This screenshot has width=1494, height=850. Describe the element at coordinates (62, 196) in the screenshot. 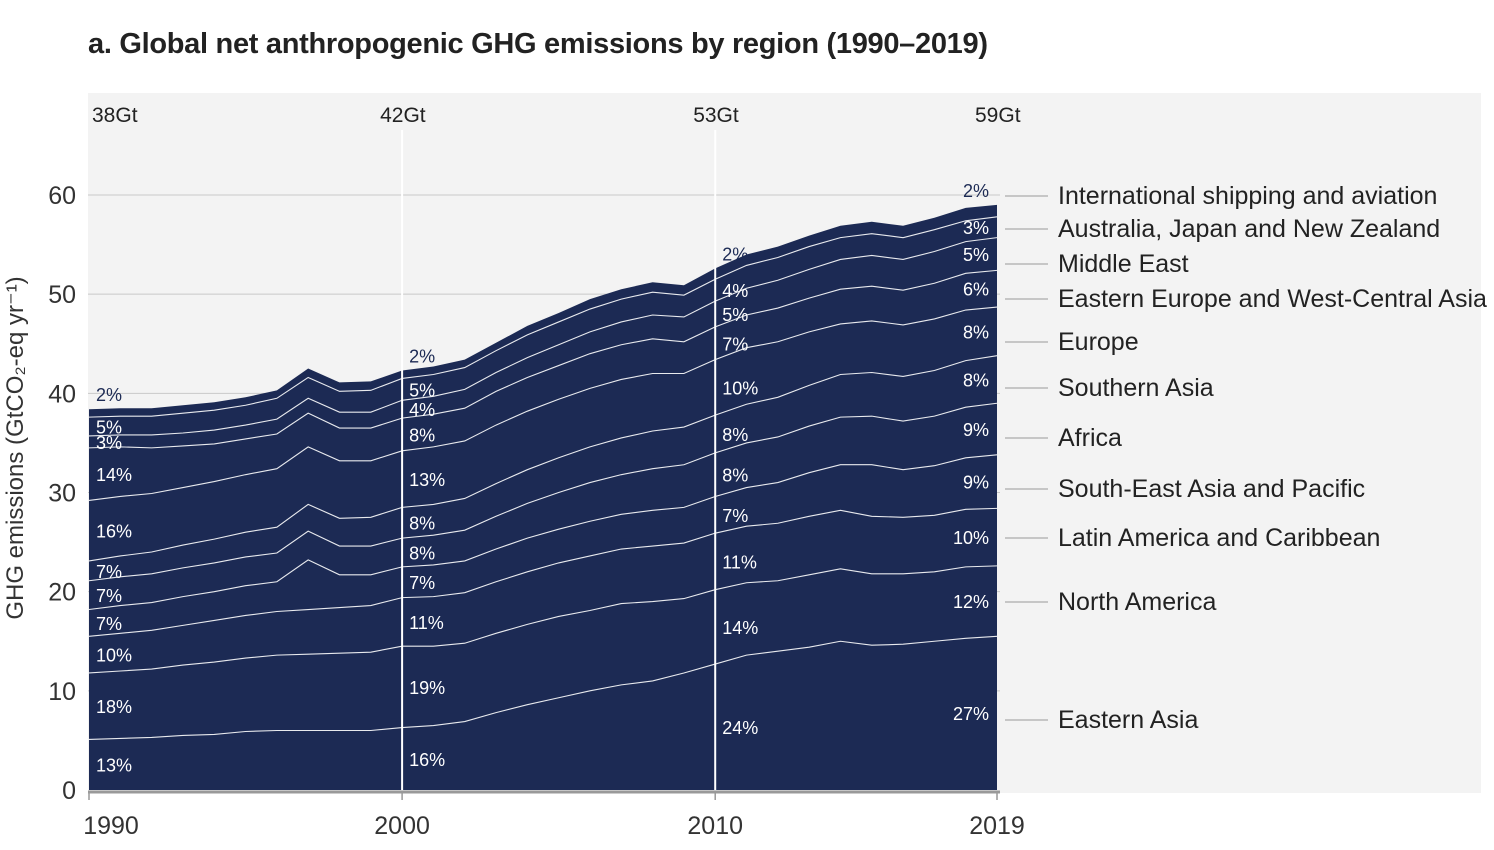

I see `y-tick-label: 60` at that location.